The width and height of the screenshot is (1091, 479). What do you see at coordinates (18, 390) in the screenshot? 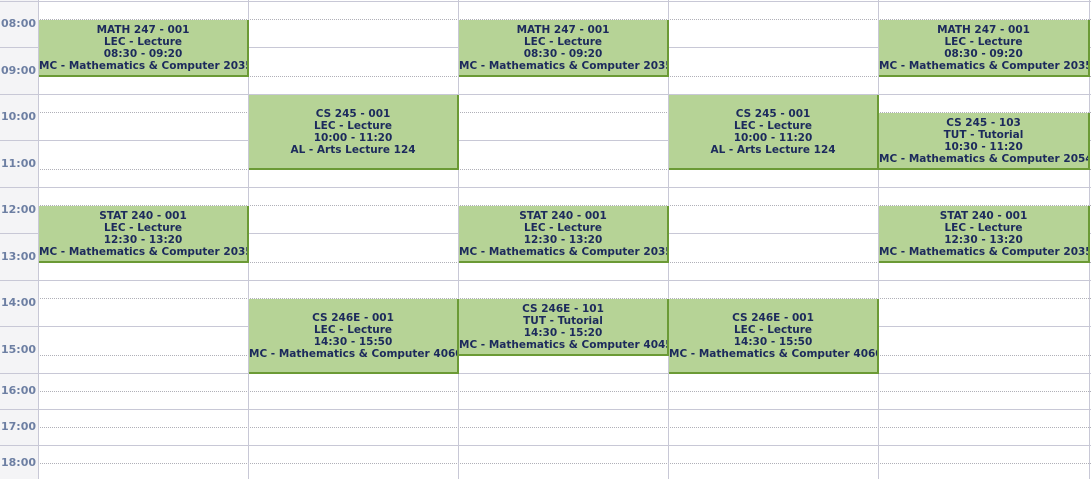
I see `time-label: 16:00` at bounding box center [18, 390].